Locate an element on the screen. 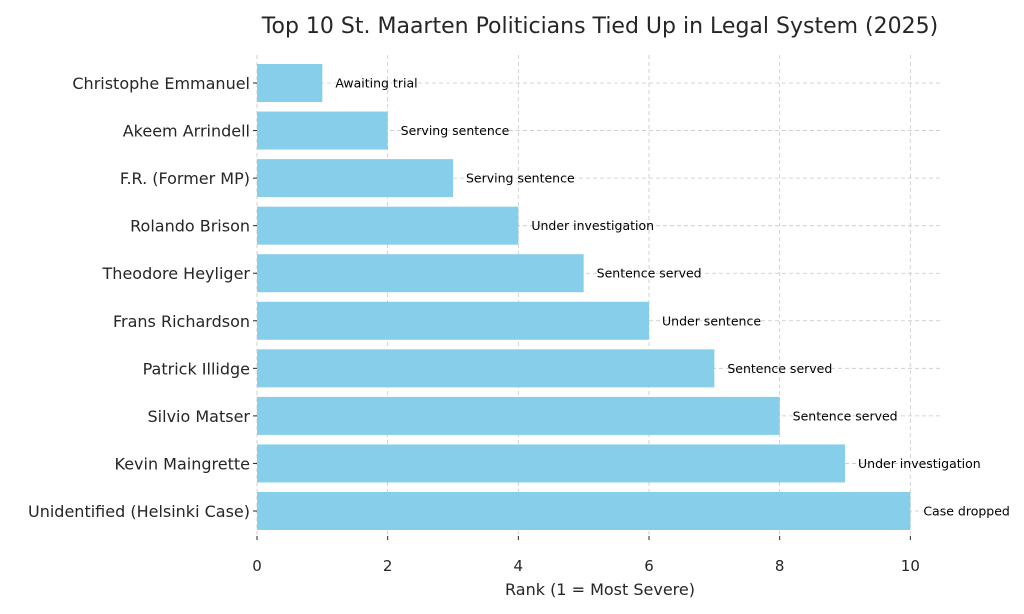 This screenshot has height=614, width=1024. annotation-2: Serving sentence is located at coordinates (455, 130).